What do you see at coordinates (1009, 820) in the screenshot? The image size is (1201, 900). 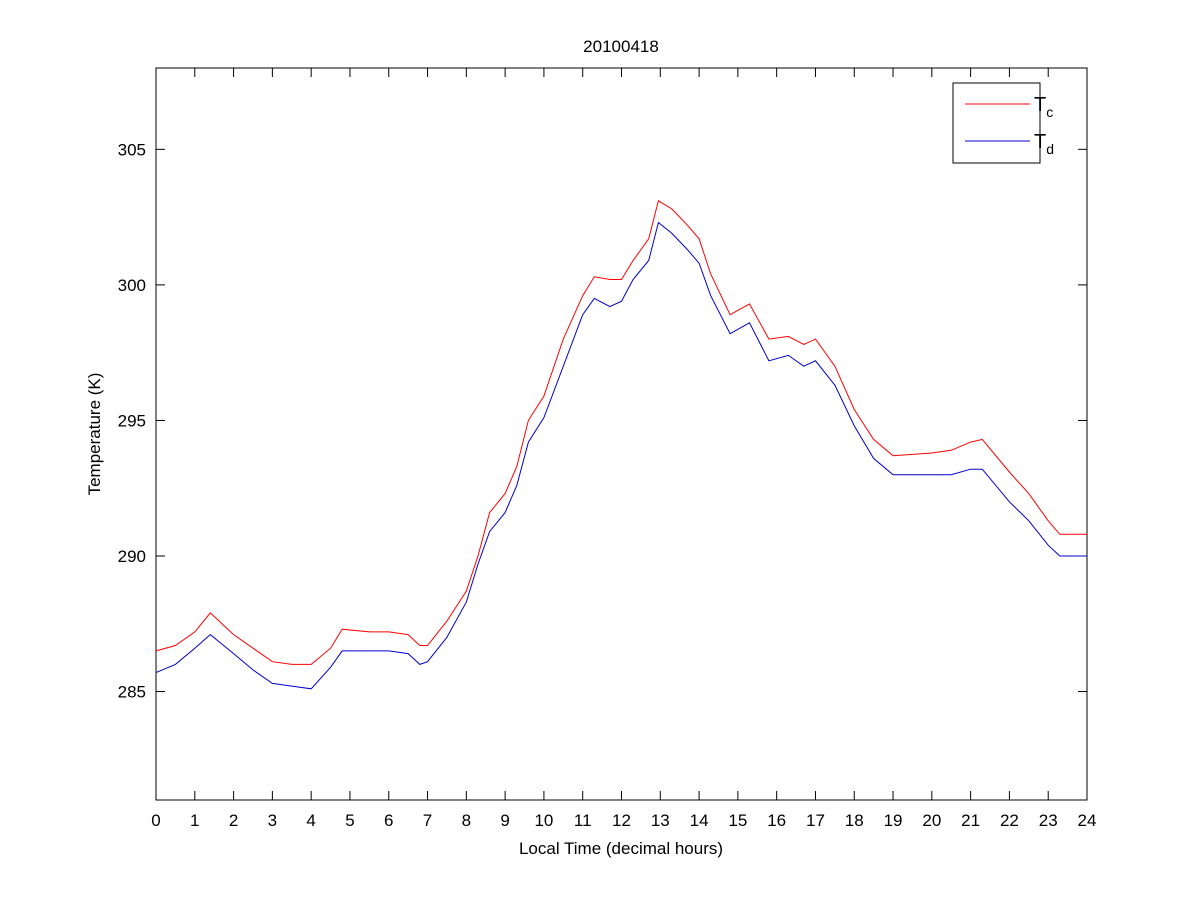 I see `x-tick-label: 22` at bounding box center [1009, 820].